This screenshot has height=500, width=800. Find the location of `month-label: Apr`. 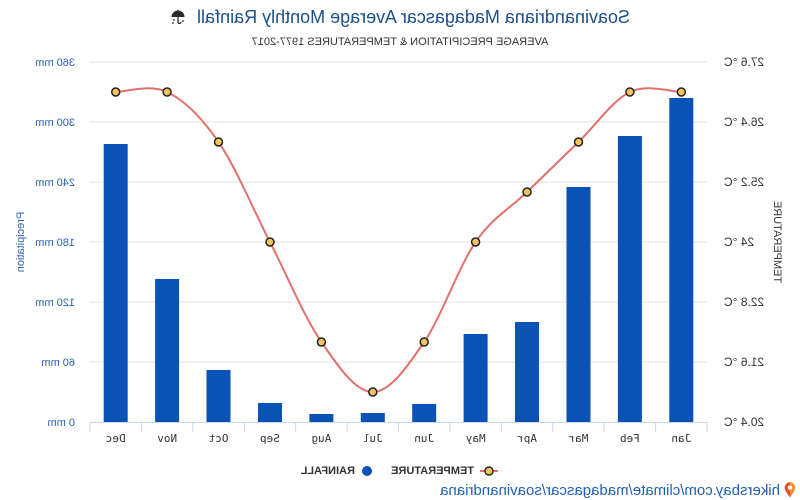

month-label: Apr is located at coordinates (527, 438).